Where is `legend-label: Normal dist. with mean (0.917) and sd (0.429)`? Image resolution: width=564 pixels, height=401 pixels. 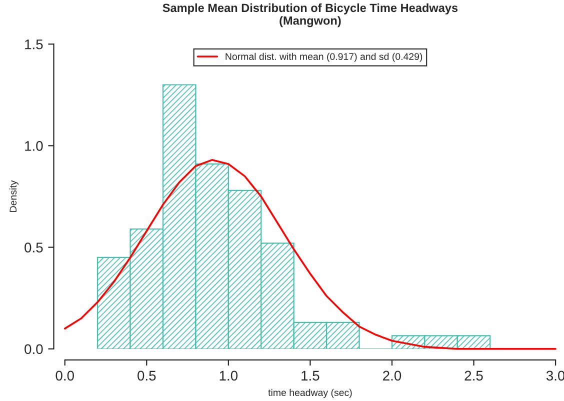 legend-label: Normal dist. with mean (0.917) and sd (0.429) is located at coordinates (324, 57).